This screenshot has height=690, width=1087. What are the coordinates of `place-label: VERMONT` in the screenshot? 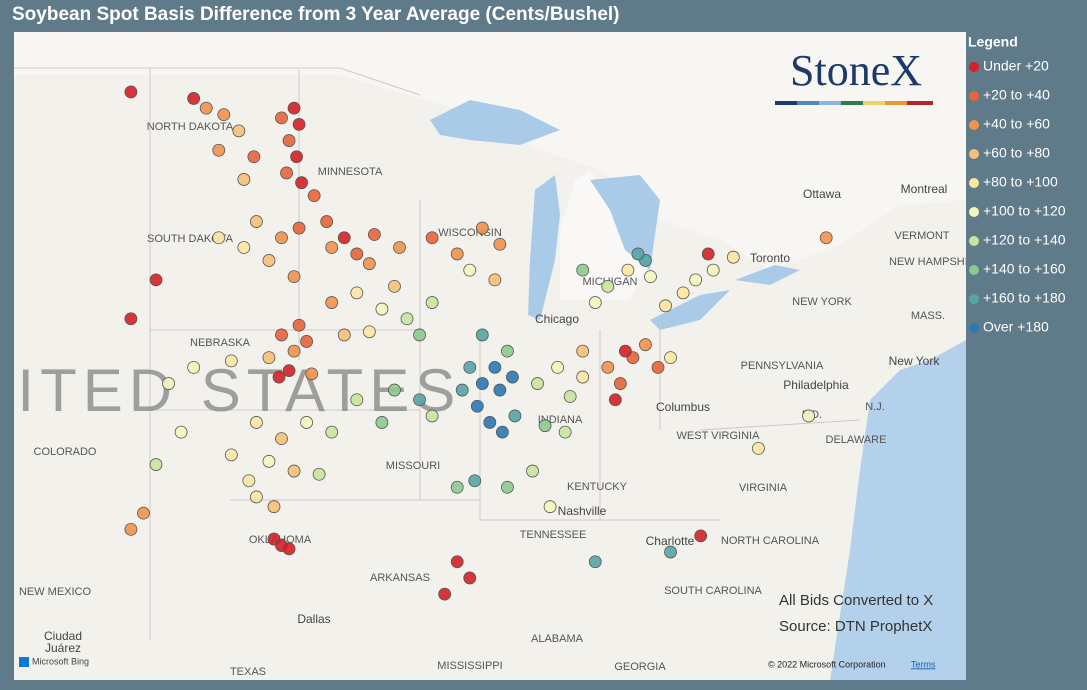 It's located at (922, 236).